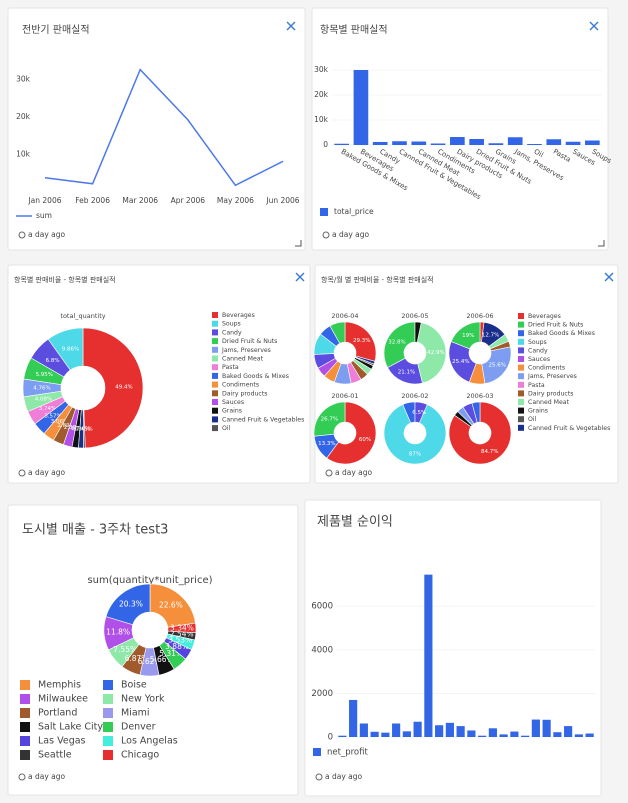  What do you see at coordinates (435, 353) in the screenshot?
I see `slice-label: 42.9%` at bounding box center [435, 353].